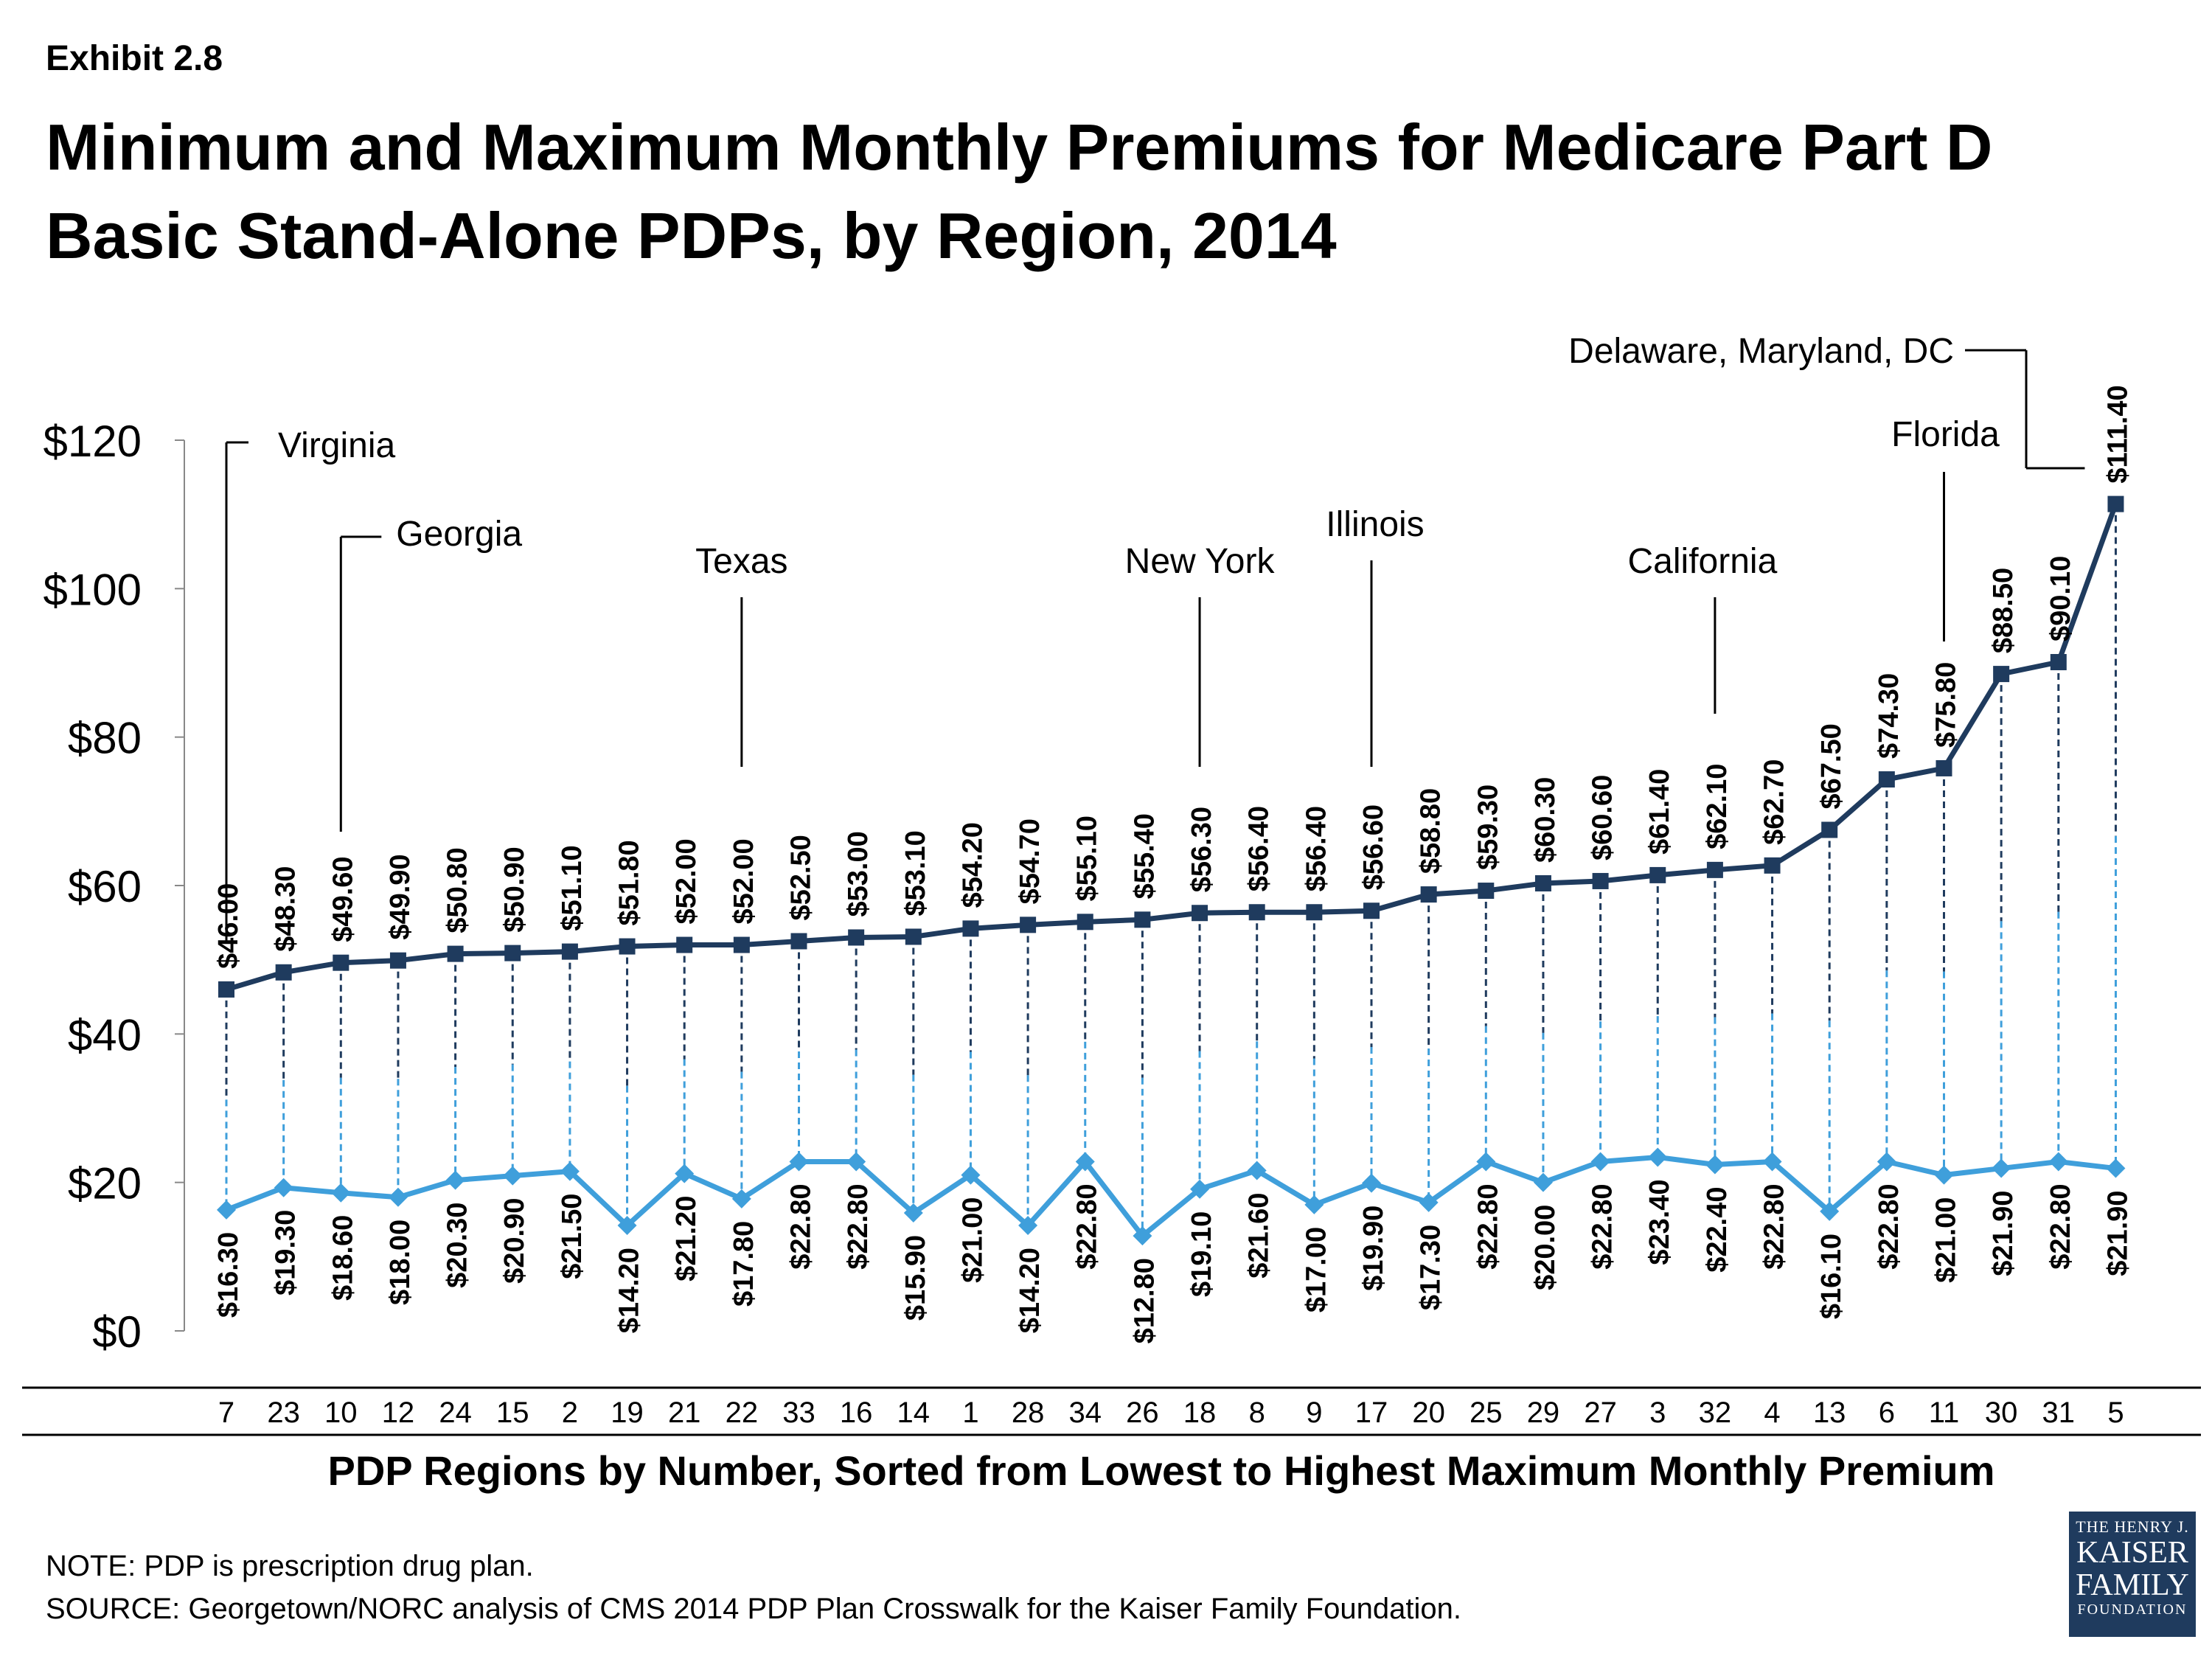 Image resolution: width=2212 pixels, height=1659 pixels. Describe the element at coordinates (105, 1183) in the screenshot. I see `y-tick-label: $20` at that location.